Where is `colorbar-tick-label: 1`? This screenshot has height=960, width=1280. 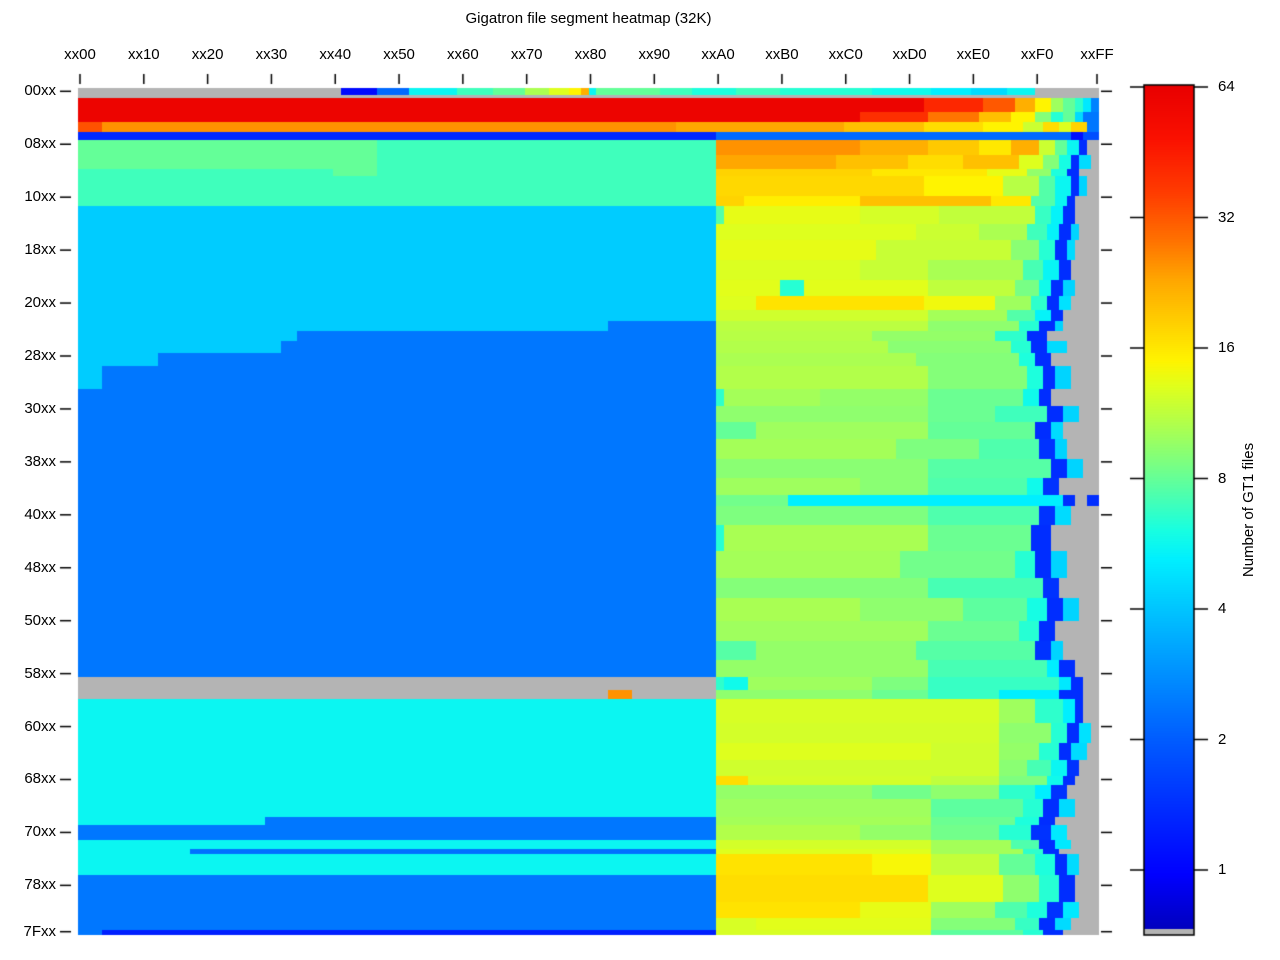 colorbar-tick-label: 1 is located at coordinates (1222, 869).